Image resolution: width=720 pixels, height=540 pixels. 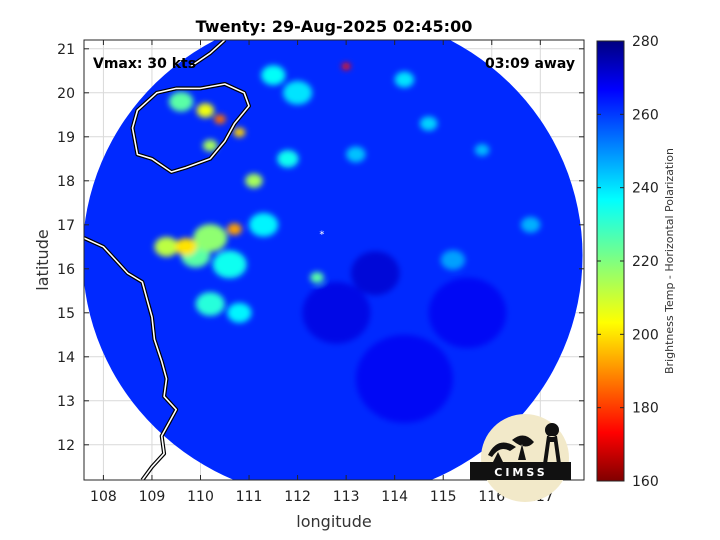 What do you see at coordinates (443, 497) in the screenshot?
I see `x-tick-label: 115` at bounding box center [443, 497].